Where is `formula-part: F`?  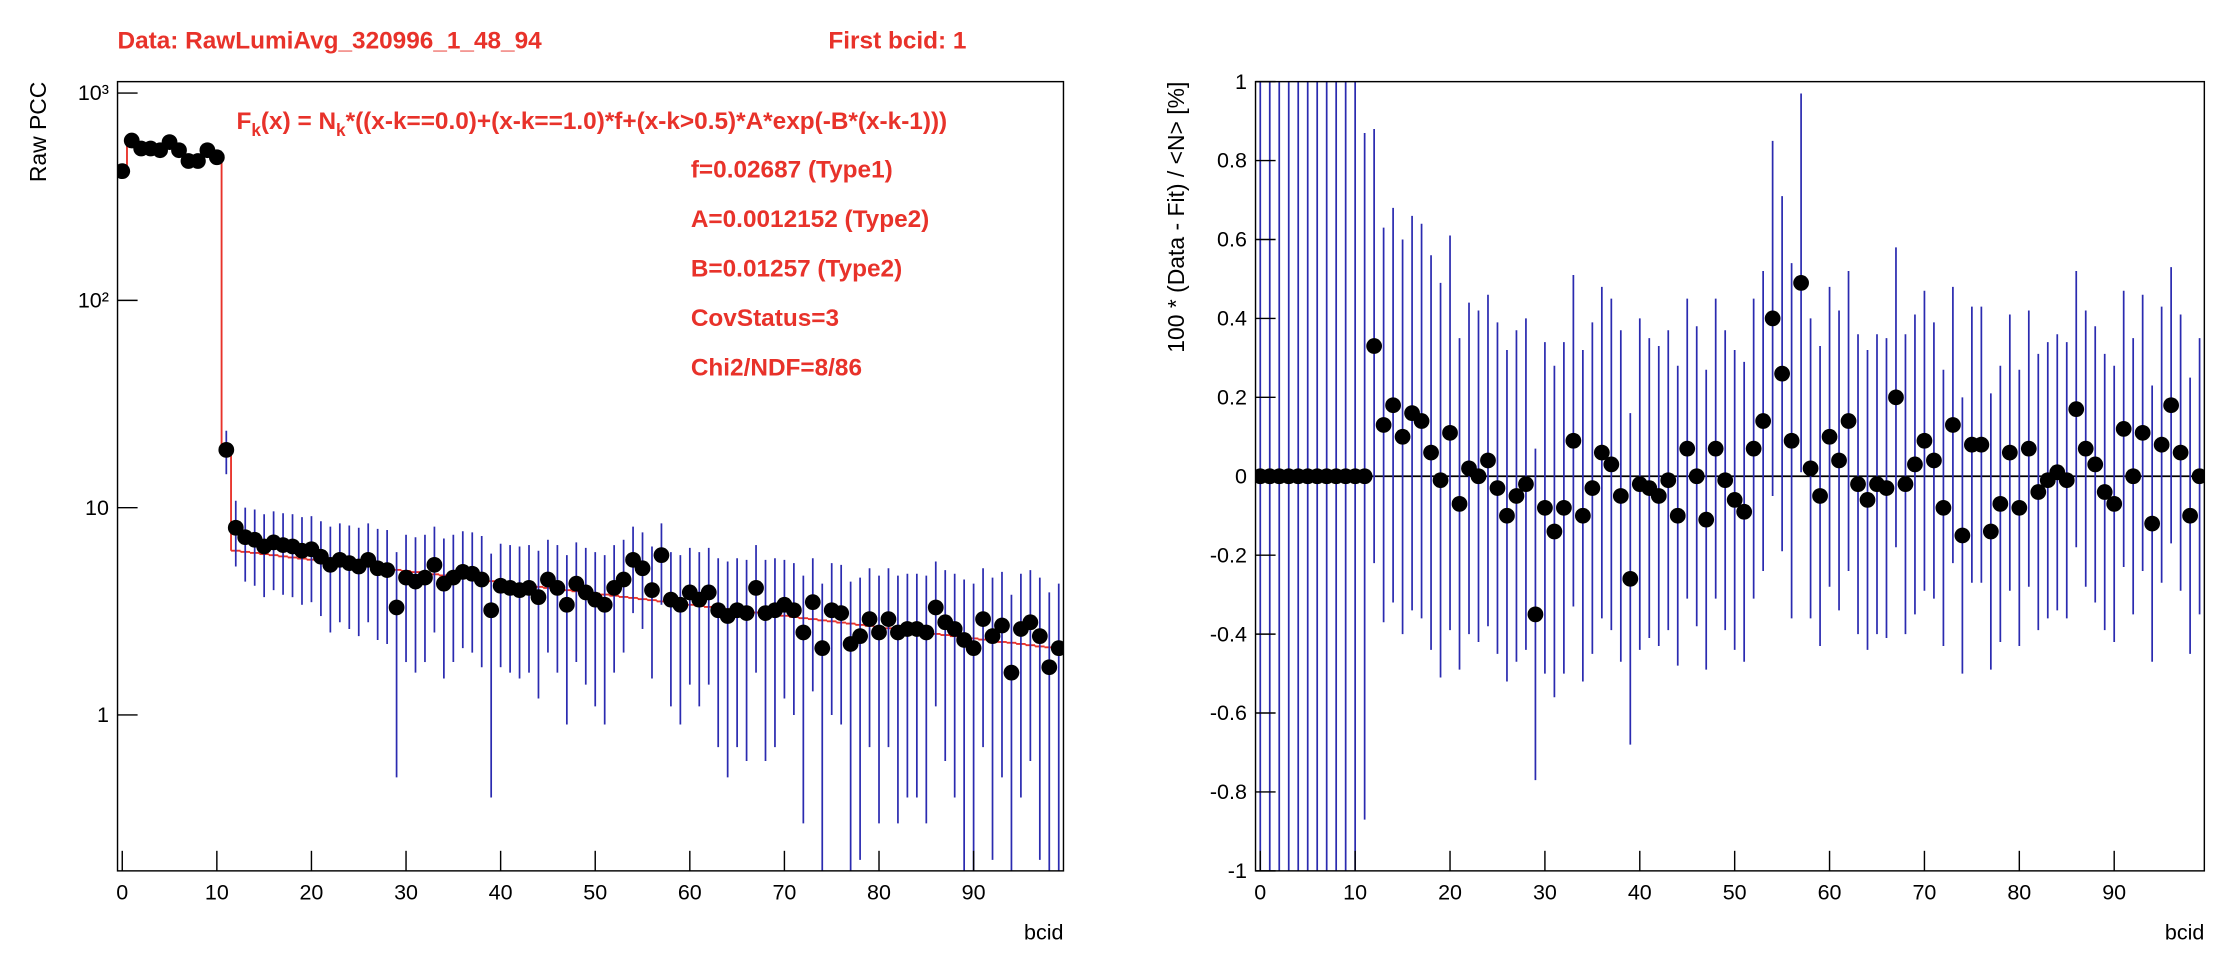 formula-part: F is located at coordinates (243, 121).